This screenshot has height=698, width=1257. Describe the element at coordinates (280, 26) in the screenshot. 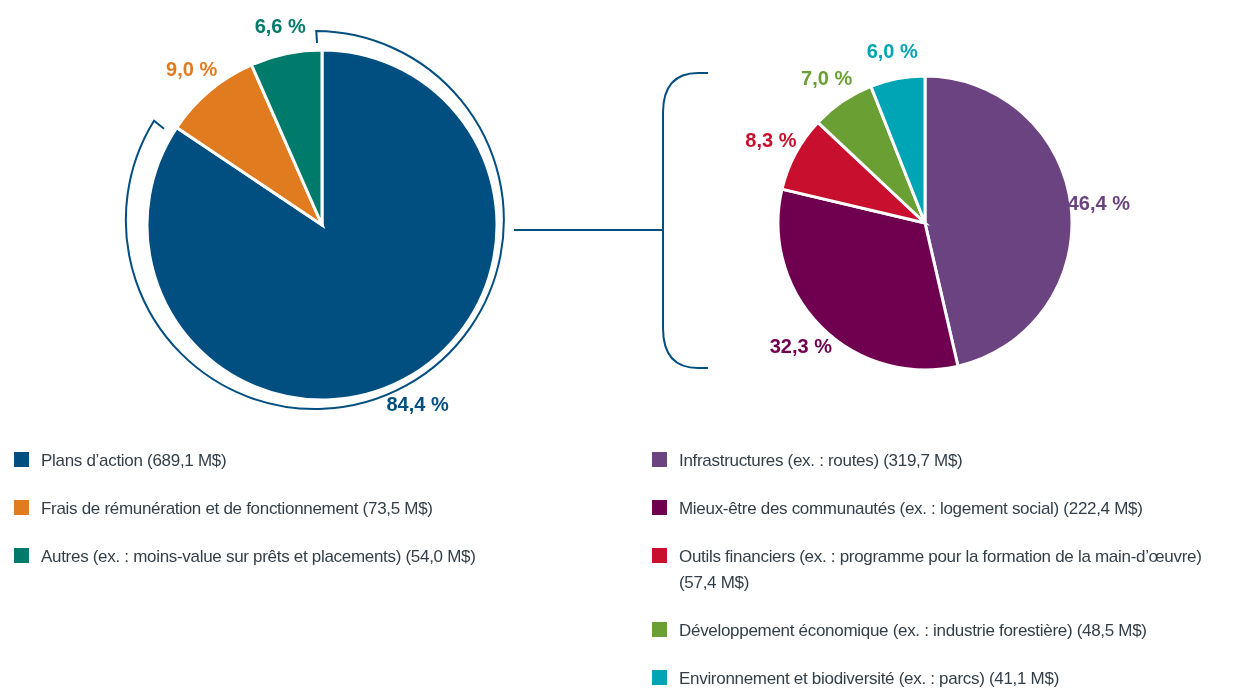

I see `data-label: 6,6 %` at that location.